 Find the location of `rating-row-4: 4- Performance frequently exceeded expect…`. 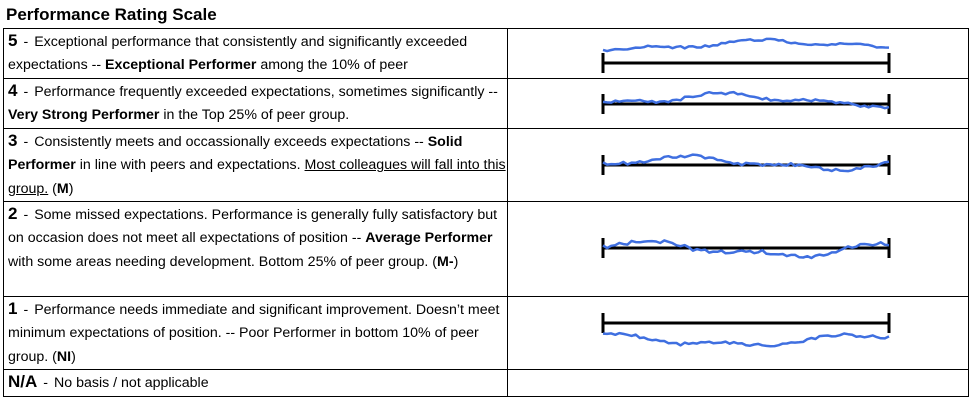

rating-row-4: 4- Performance frequently exceeded expect… is located at coordinates (486, 103).